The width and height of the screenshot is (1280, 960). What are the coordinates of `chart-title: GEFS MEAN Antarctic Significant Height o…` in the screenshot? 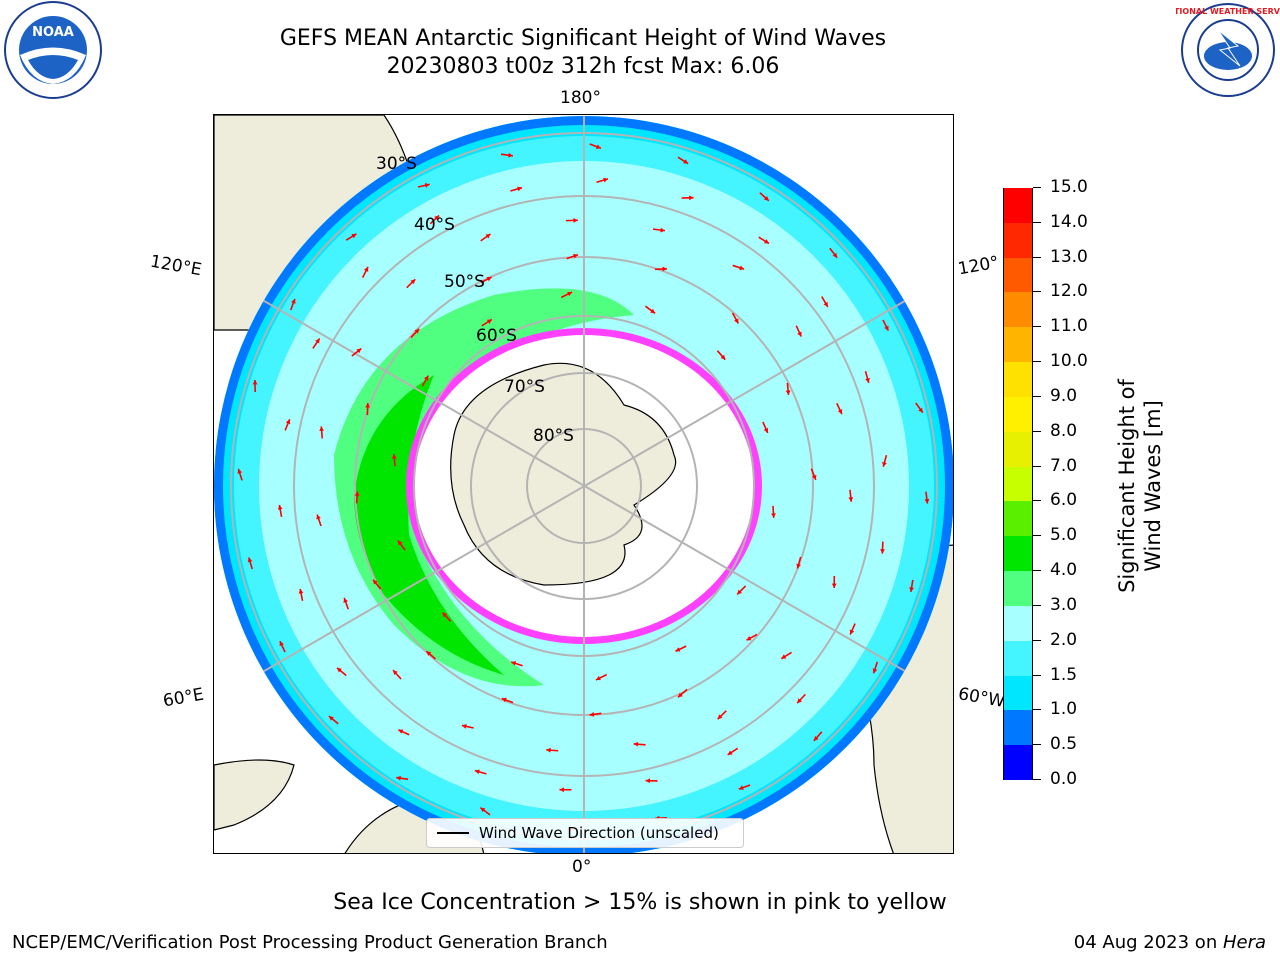 It's located at (583, 38).